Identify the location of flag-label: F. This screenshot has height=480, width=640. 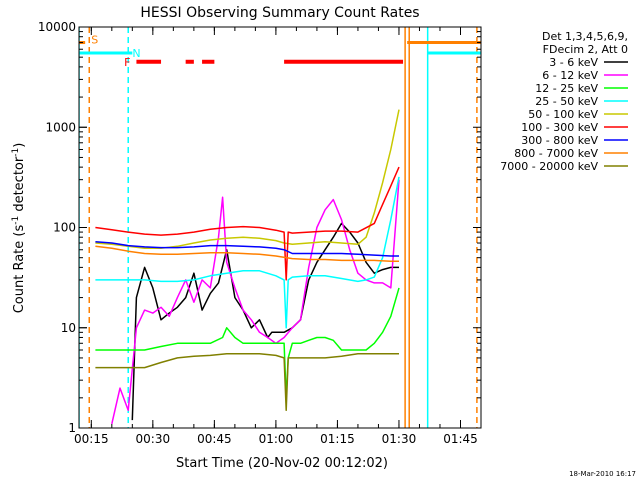
(127, 62).